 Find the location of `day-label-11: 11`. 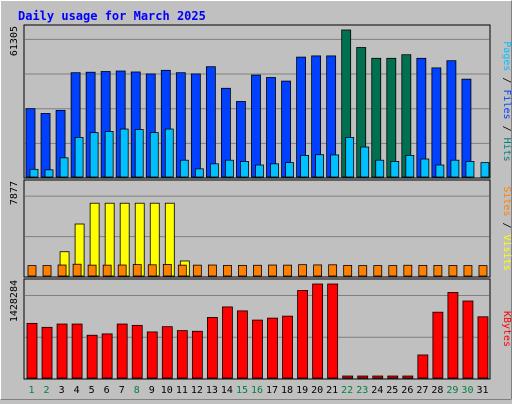

day-label-11: 11 is located at coordinates (182, 390).